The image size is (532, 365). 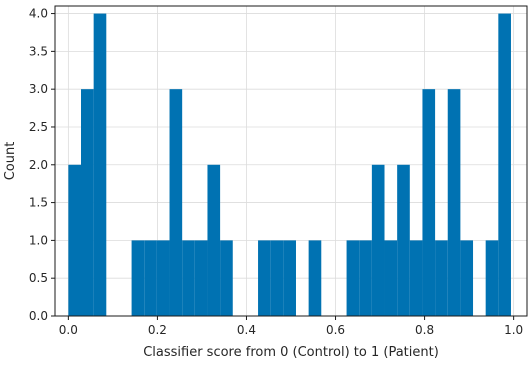 What do you see at coordinates (38, 89) in the screenshot?
I see `y-tick-label: 3.0` at bounding box center [38, 89].